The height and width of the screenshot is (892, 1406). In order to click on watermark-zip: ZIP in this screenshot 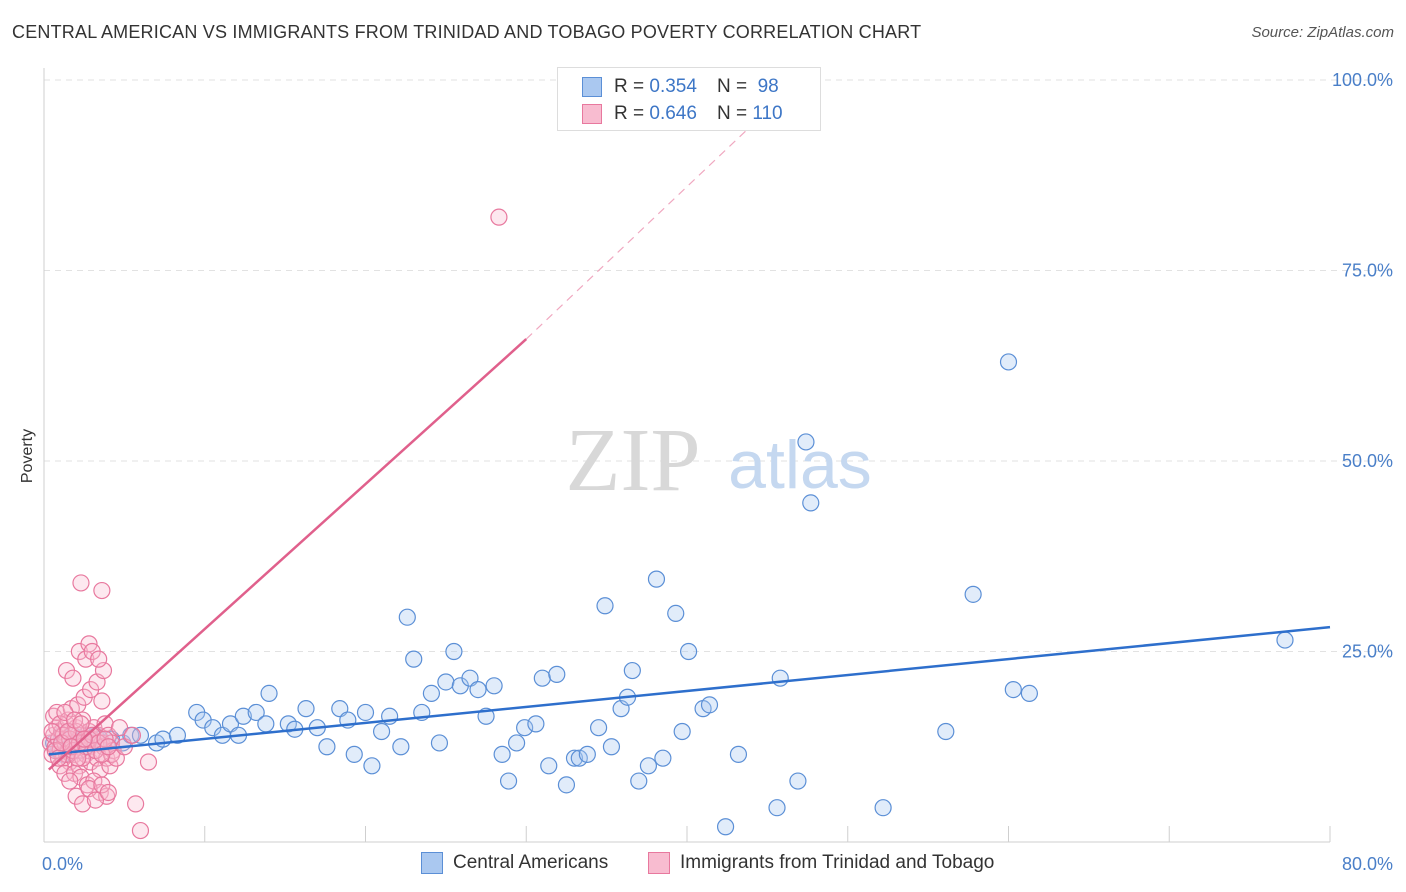, I will do `click(633, 460)`.